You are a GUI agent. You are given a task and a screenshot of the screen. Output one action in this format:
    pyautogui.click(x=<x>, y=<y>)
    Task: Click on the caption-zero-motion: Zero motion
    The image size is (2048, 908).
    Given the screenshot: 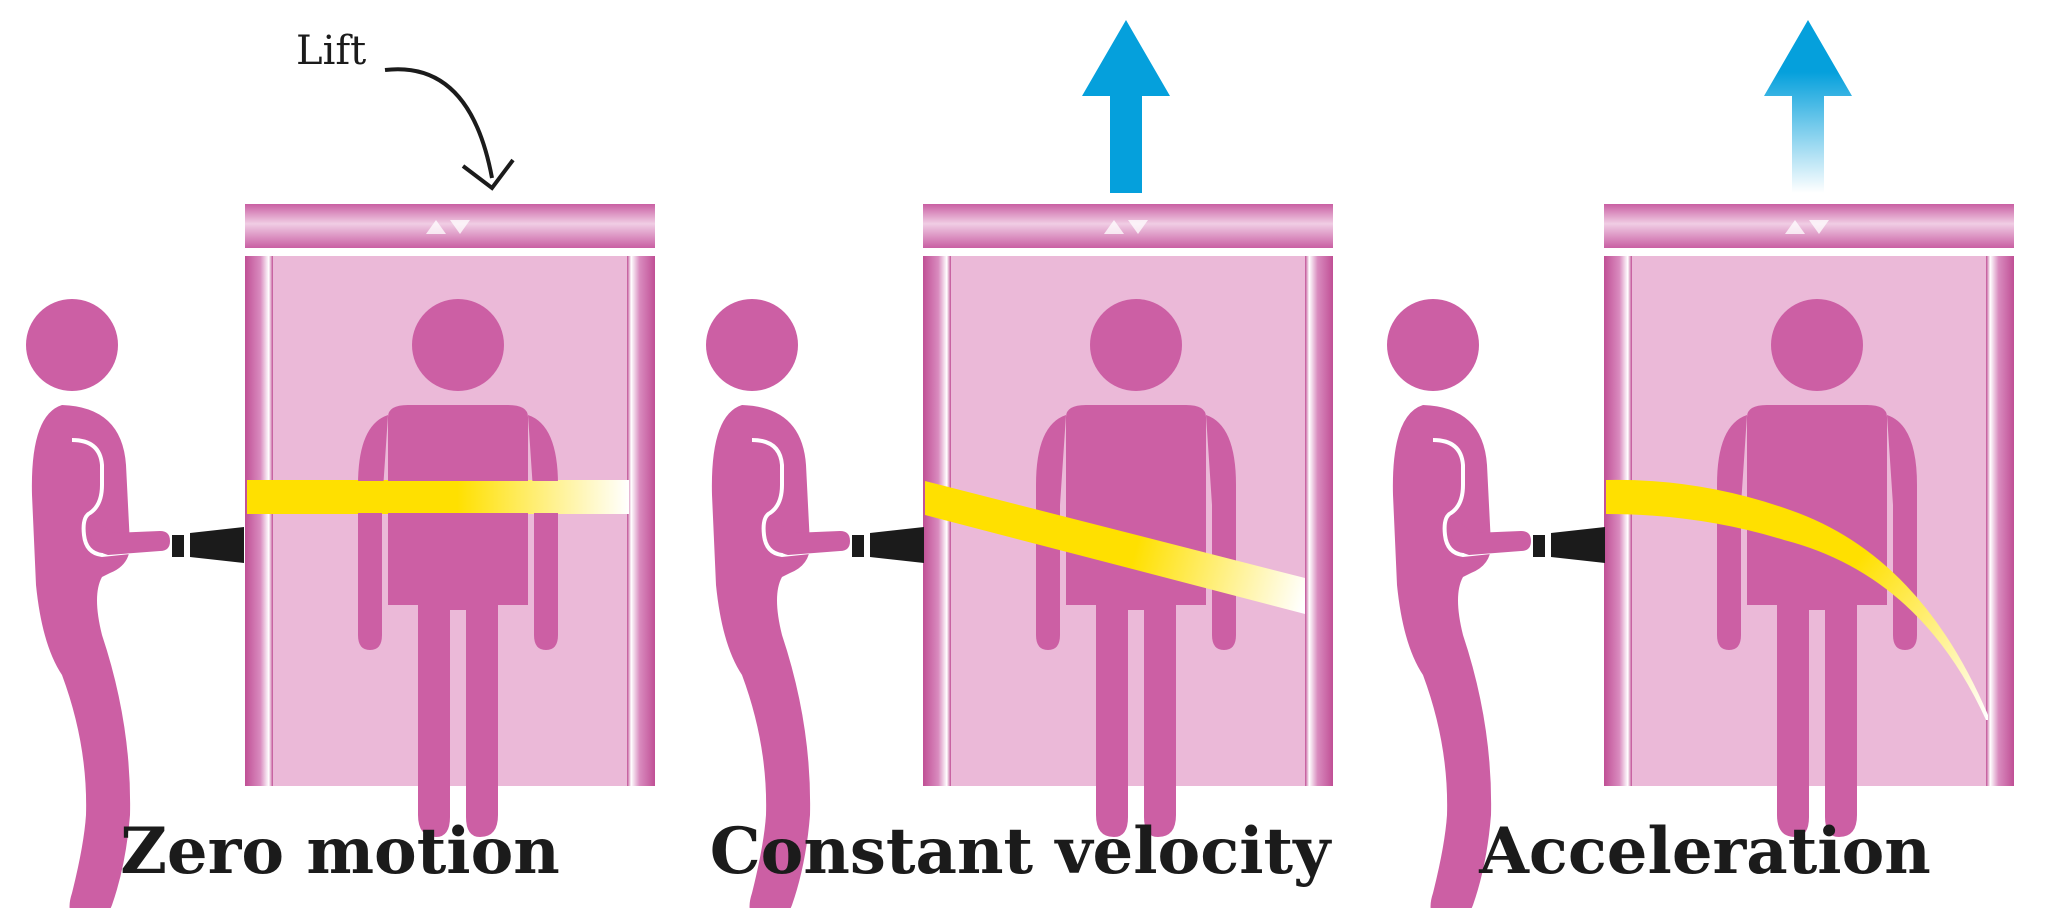 What is the action you would take?
    pyautogui.click(x=340, y=851)
    